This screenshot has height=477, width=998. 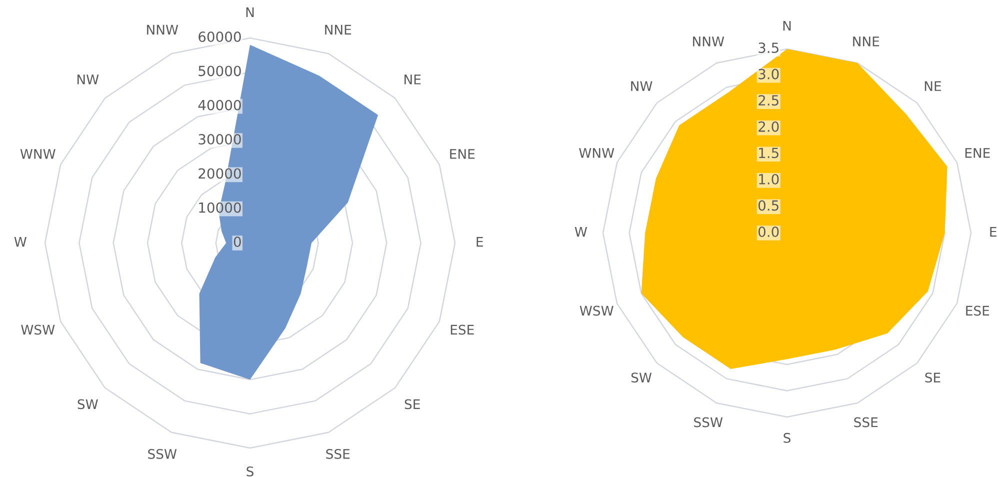 I want to click on y-tick-label: 3.5, so click(x=768, y=48).